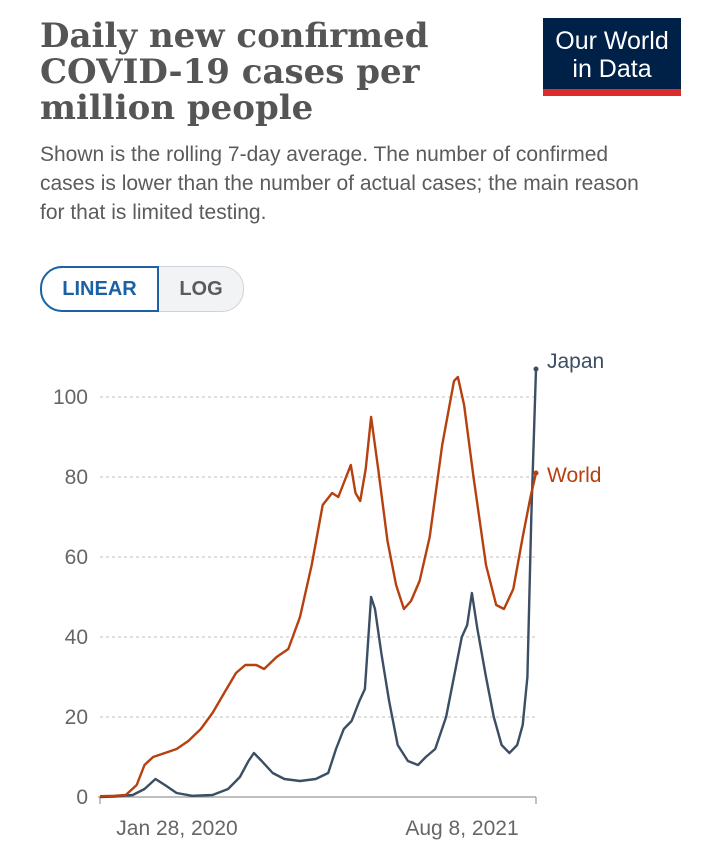 The image size is (720, 849). I want to click on logo-line-1: Our World, so click(612, 41).